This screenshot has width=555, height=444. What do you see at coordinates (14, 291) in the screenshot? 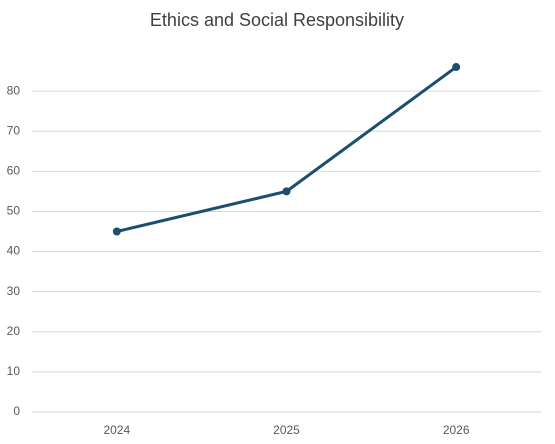
I see `y-tick-label: 30` at bounding box center [14, 291].